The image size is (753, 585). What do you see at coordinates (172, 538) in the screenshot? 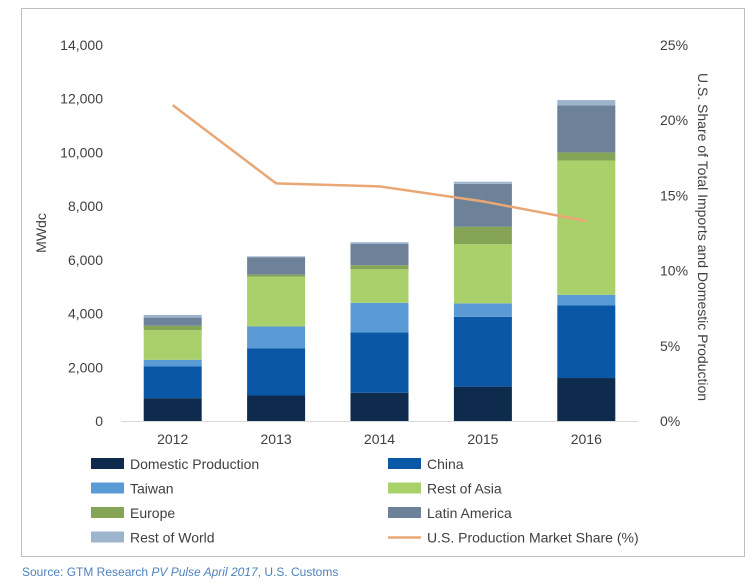
I see `legend-label: Rest of World` at bounding box center [172, 538].